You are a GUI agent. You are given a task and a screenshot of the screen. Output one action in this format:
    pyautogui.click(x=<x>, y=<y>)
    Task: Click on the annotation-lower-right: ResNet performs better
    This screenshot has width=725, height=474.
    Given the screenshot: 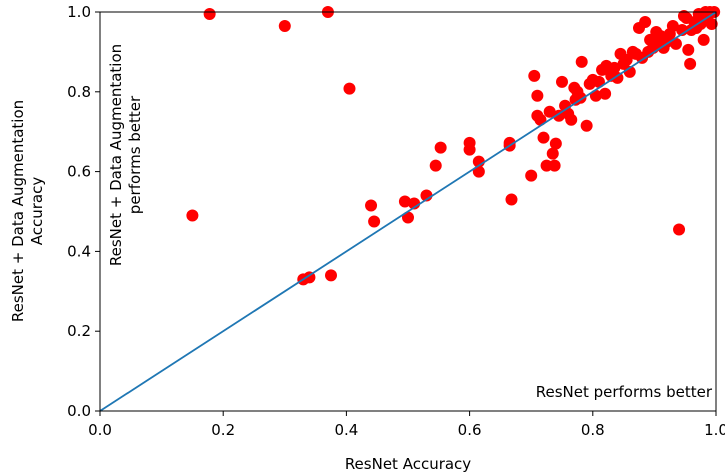 What is the action you would take?
    pyautogui.click(x=624, y=392)
    